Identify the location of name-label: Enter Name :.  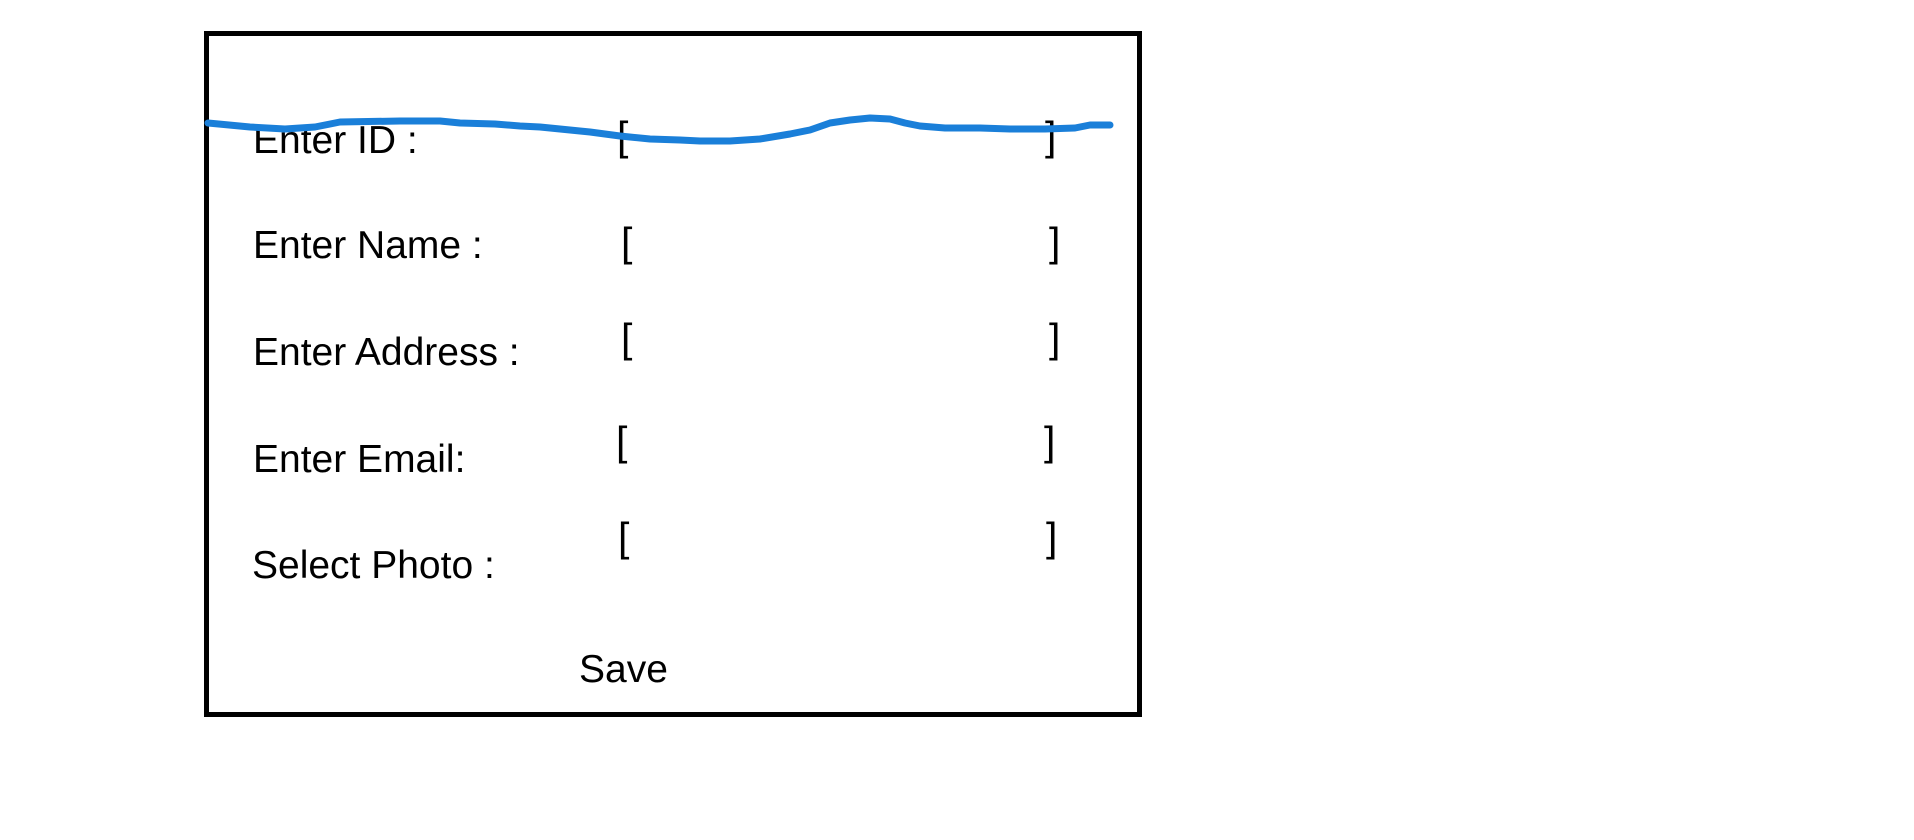
(368, 245).